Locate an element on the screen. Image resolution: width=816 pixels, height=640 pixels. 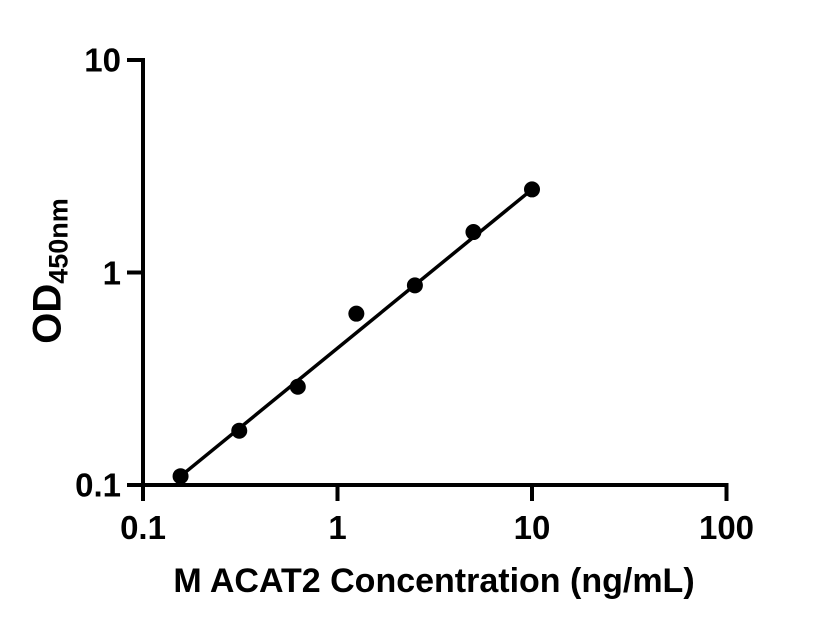
y-axis-title: OD450nm is located at coordinates (49, 271).